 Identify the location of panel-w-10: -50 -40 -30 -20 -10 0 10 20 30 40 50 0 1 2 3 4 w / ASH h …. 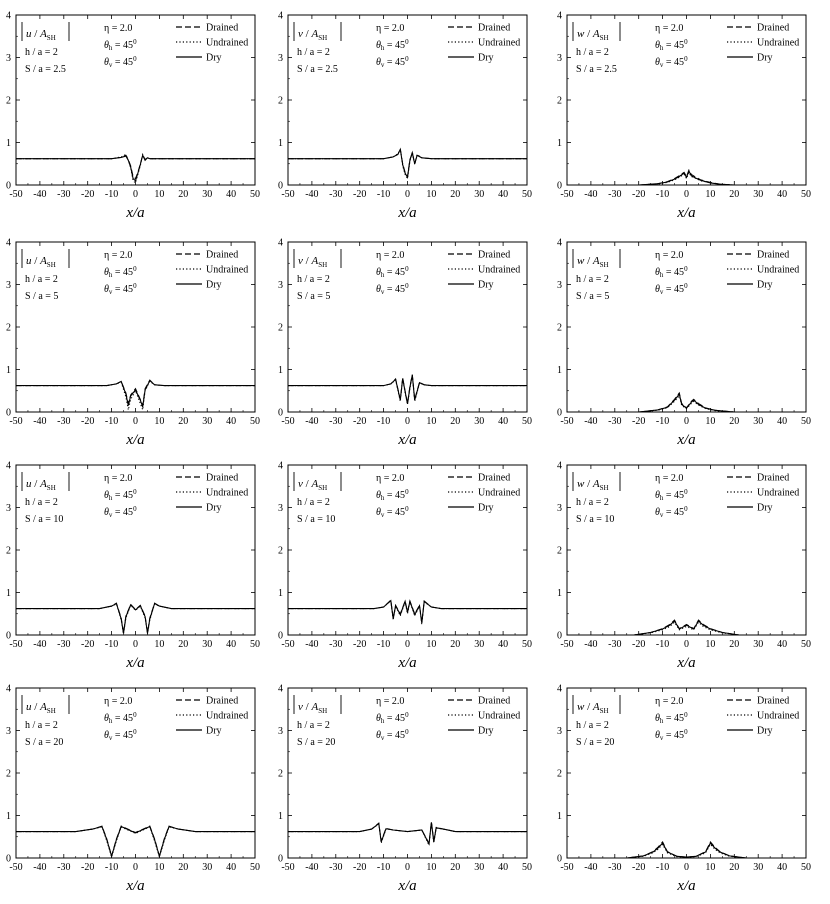
(684, 566).